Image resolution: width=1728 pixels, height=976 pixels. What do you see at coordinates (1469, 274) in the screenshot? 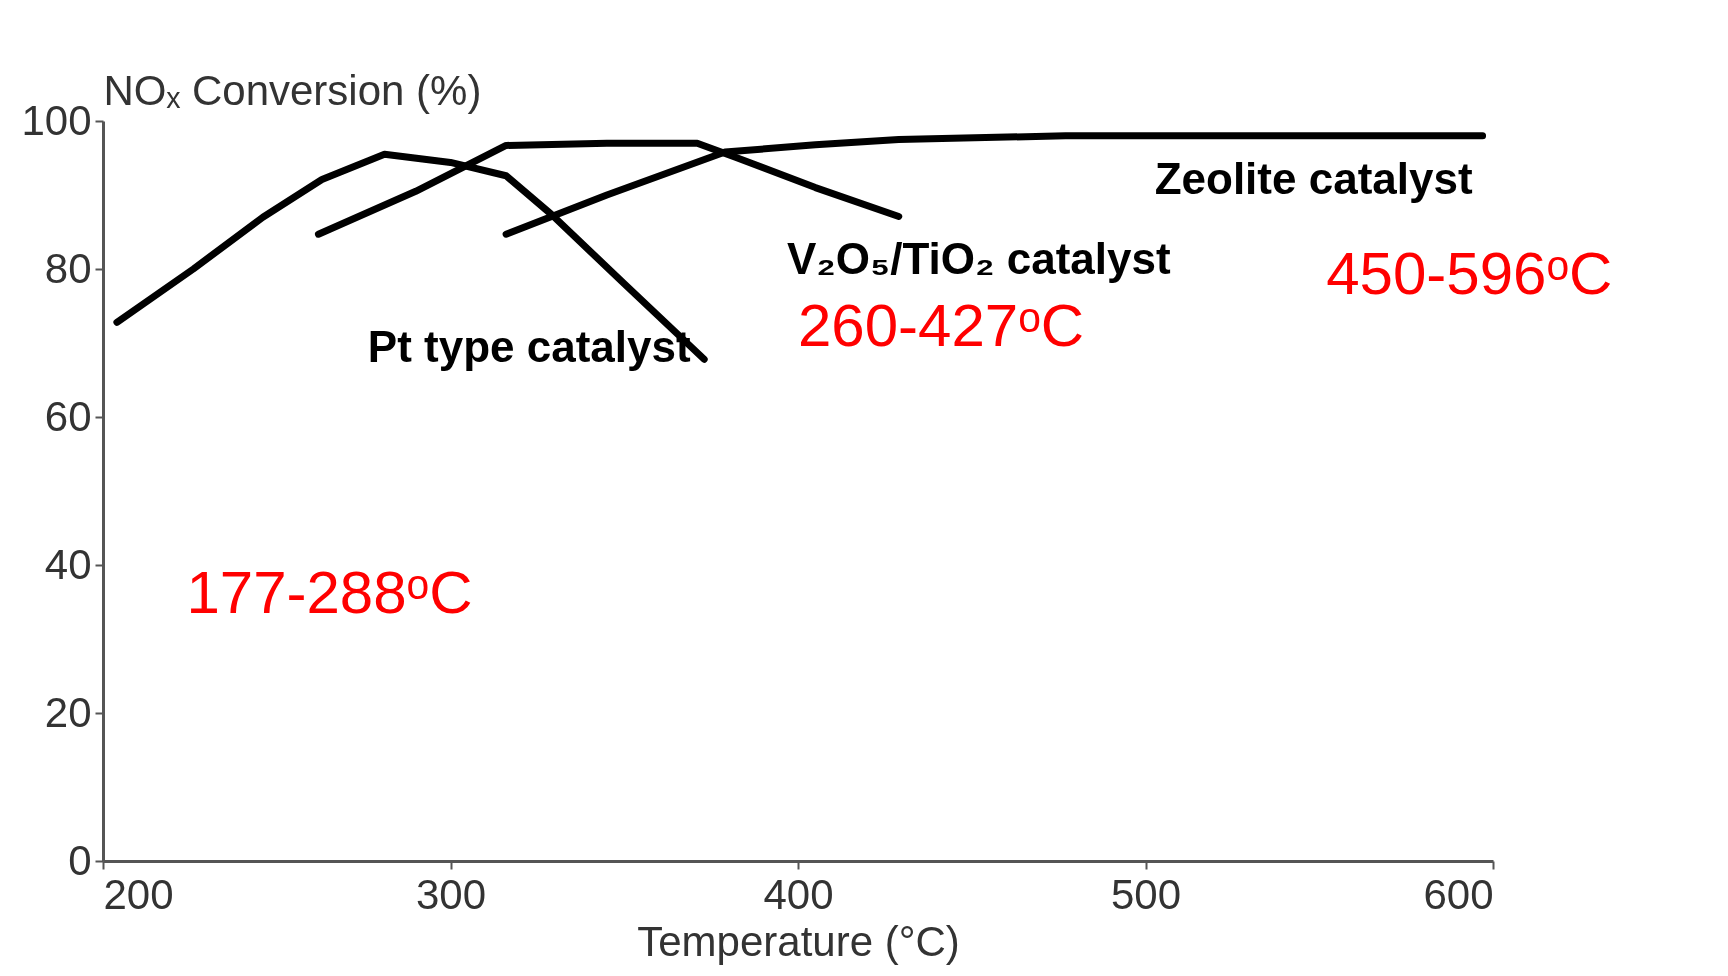
I see `annotation: 450-596ᵒC` at bounding box center [1469, 274].